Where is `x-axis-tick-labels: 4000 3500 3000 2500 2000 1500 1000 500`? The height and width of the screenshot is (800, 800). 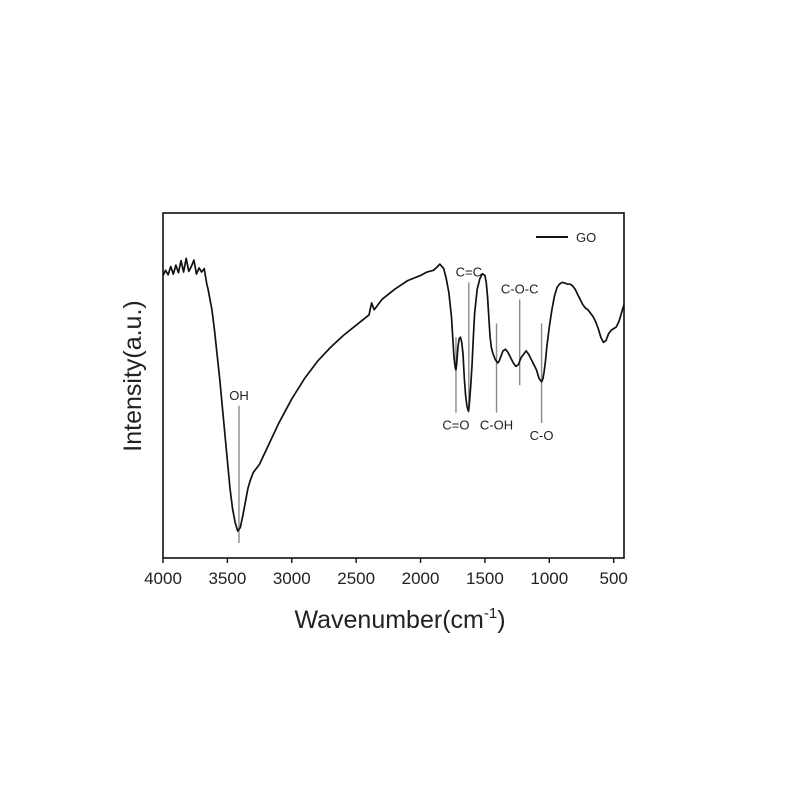 x-axis-tick-labels: 4000 3500 3000 2500 2000 1500 1000 500 is located at coordinates (386, 578).